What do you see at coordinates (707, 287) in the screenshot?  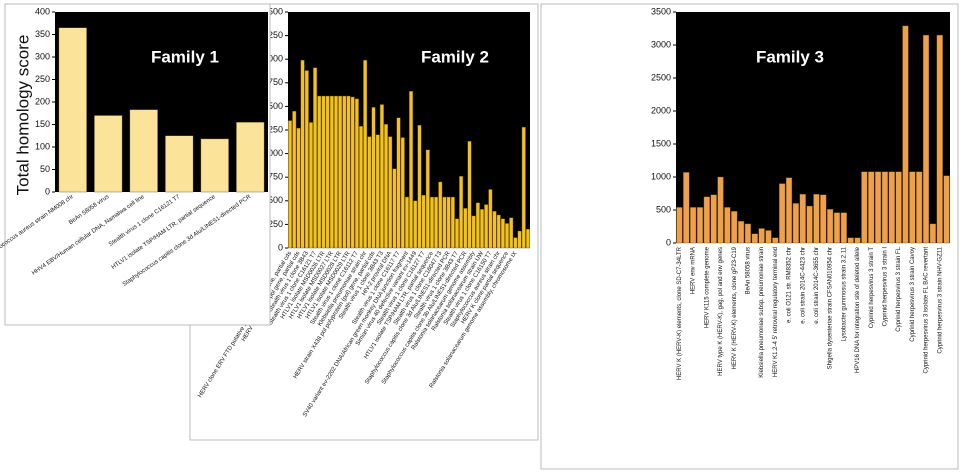 I see `x-tick-label: HERV K115 complete genome` at bounding box center [707, 287].